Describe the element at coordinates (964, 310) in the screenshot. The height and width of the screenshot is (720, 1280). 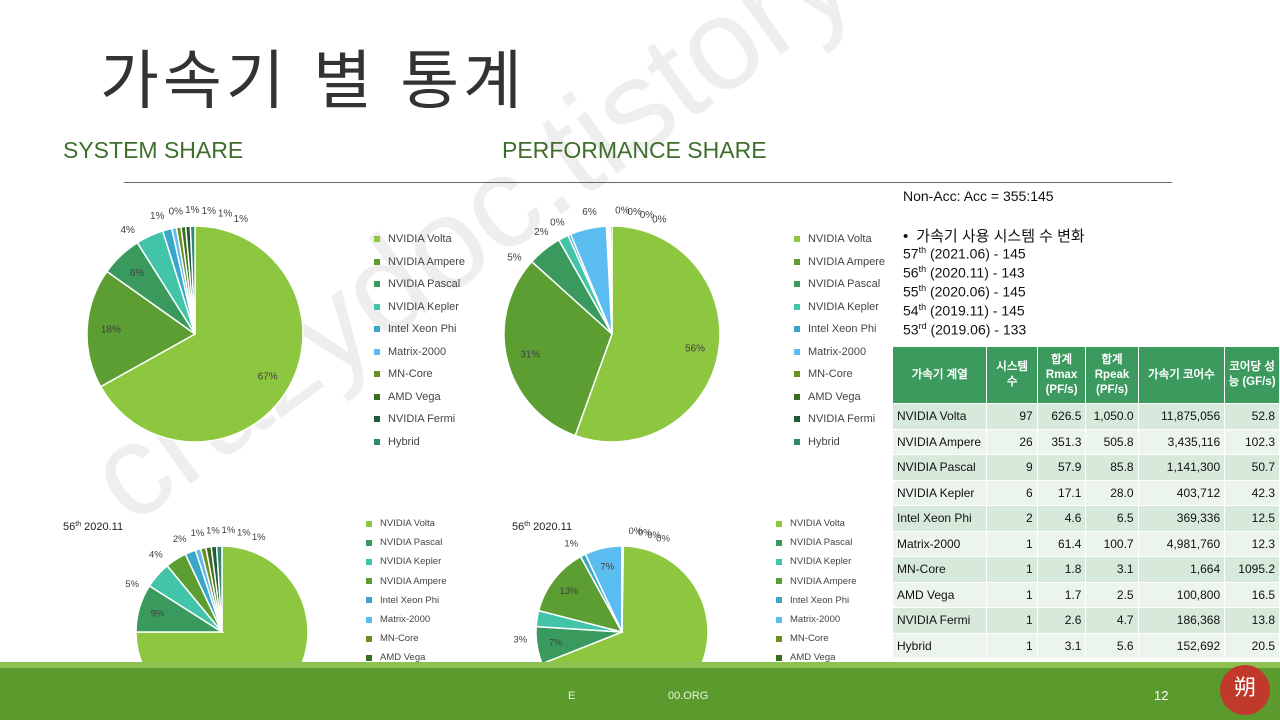
I see `trend-item: 54th (2019.11) - 145` at that location.